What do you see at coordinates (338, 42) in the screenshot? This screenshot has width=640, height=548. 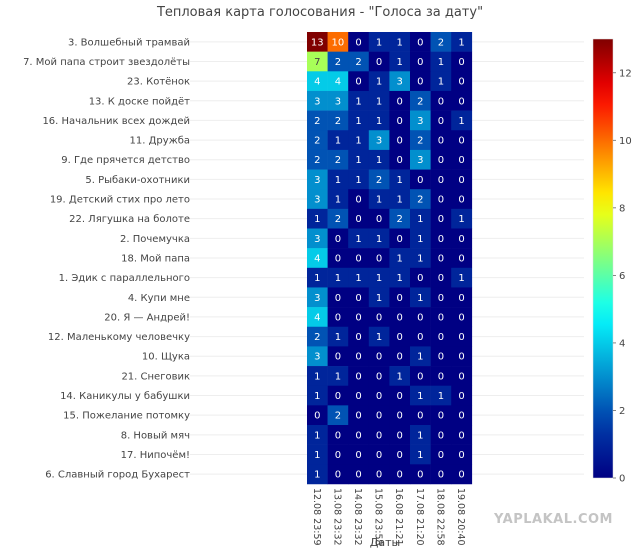 I see `cell-value-label: 10` at bounding box center [338, 42].